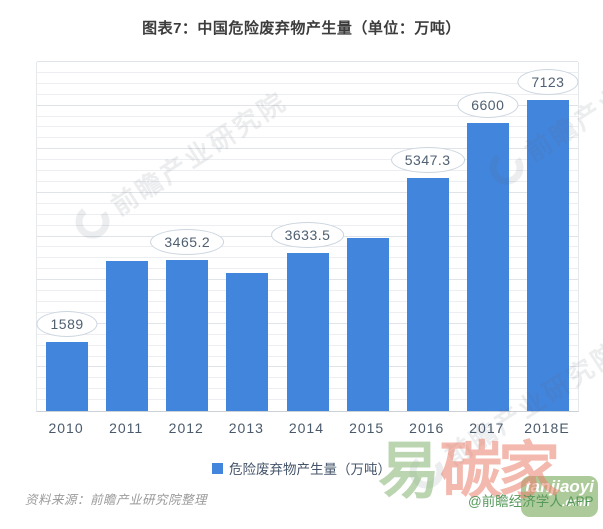  What do you see at coordinates (67, 323) in the screenshot?
I see `data-label-2010: 1589` at bounding box center [67, 323].